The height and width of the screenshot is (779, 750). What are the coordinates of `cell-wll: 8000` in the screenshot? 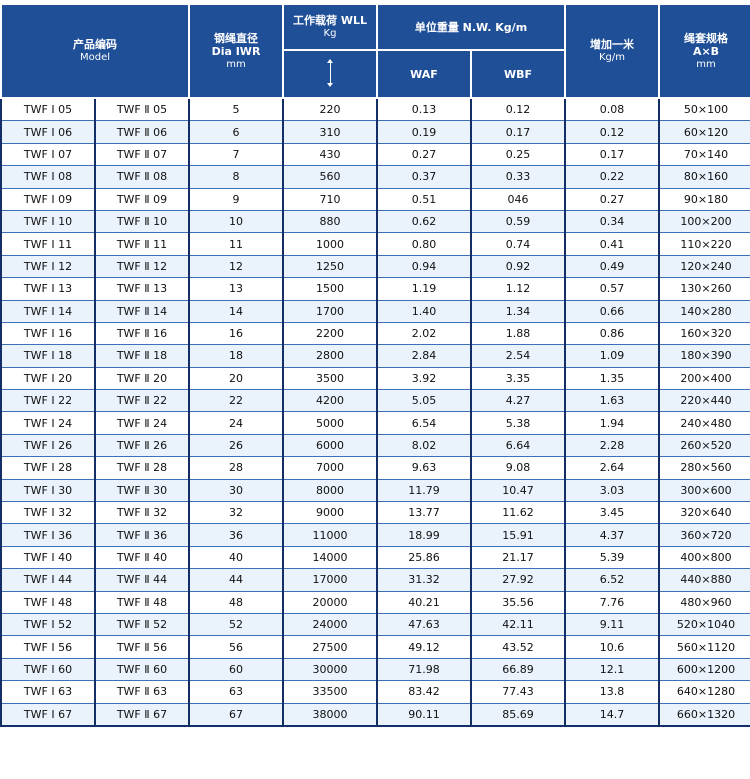 It's located at (330, 491).